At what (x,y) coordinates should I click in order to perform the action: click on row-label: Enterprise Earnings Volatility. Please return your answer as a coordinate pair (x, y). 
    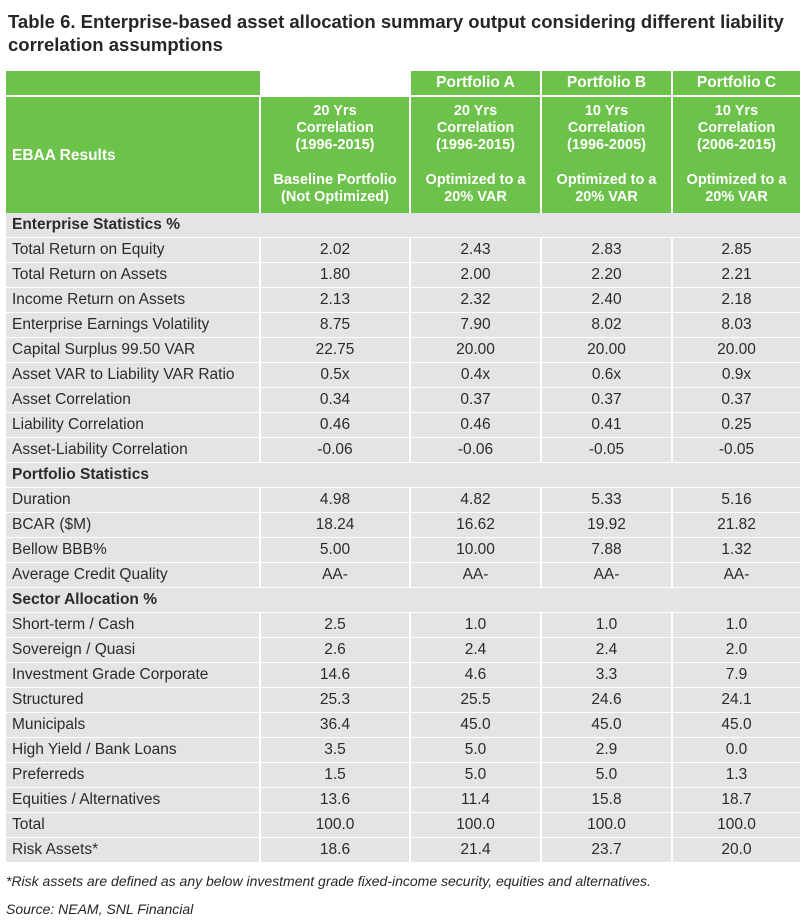
    Looking at the image, I should click on (133, 325).